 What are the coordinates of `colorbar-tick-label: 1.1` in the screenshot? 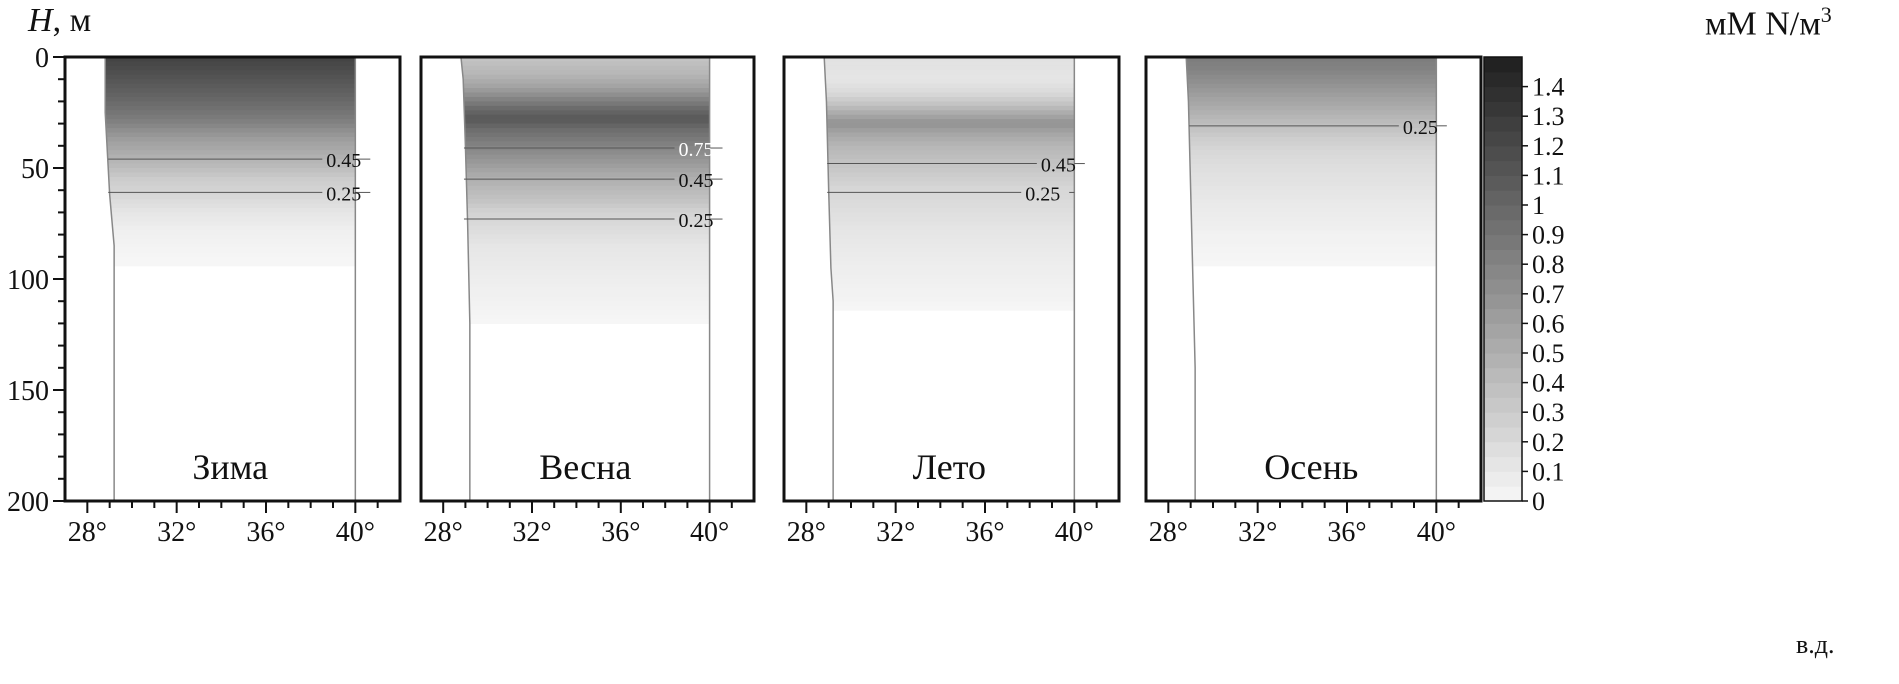 It's located at (1548, 175).